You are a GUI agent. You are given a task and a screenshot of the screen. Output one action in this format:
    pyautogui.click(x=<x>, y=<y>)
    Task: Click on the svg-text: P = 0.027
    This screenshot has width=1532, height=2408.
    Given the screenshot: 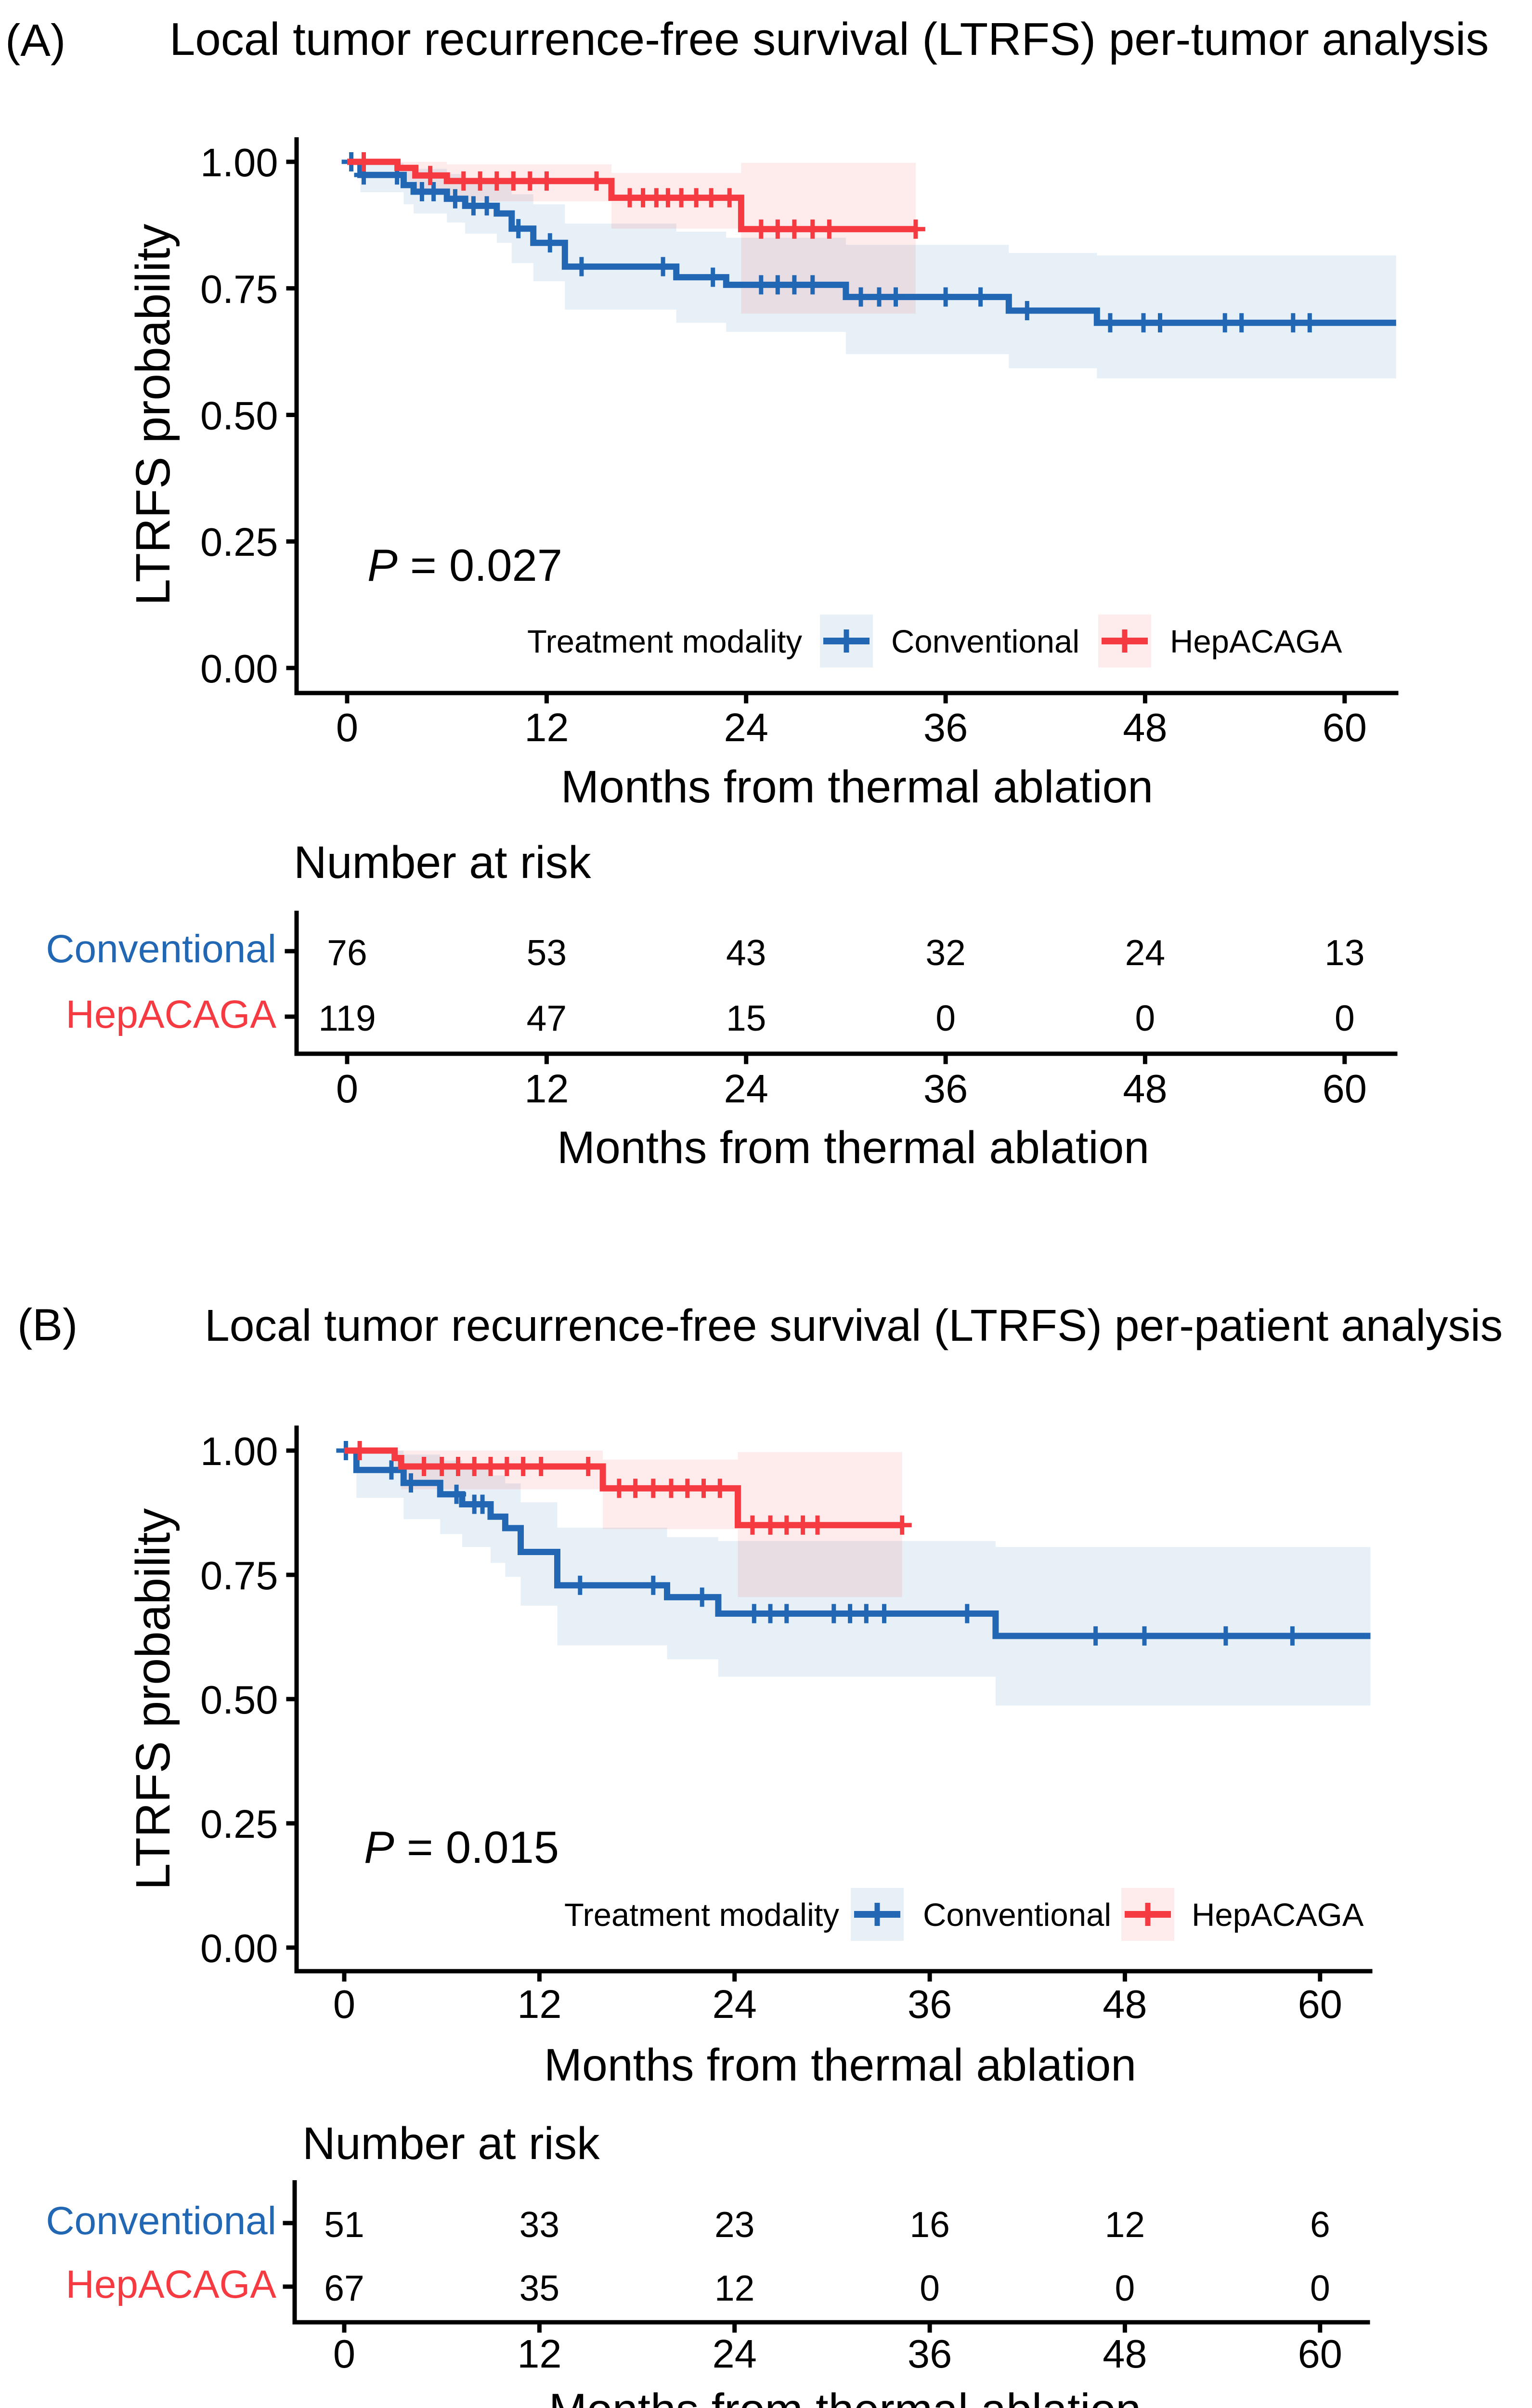 What is the action you would take?
    pyautogui.click(x=464, y=565)
    